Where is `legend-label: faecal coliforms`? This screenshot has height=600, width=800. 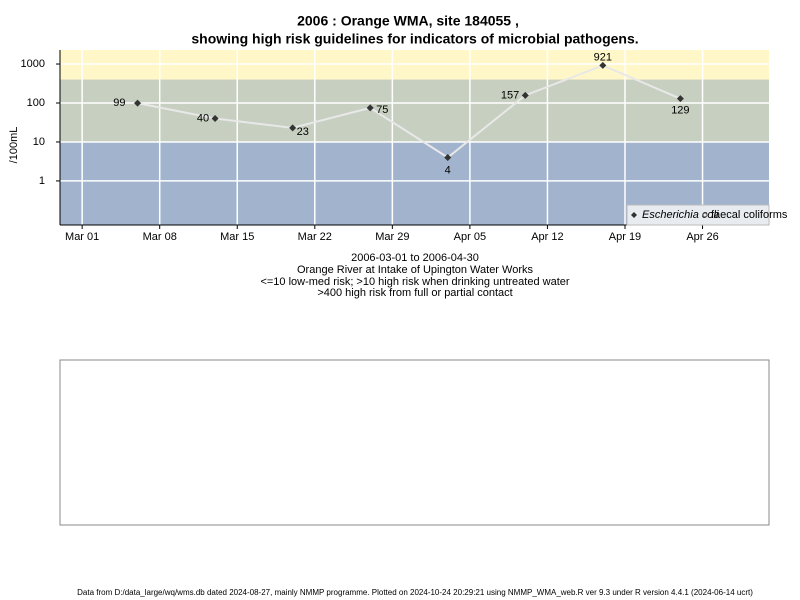 legend-label: faecal coliforms is located at coordinates (749, 215).